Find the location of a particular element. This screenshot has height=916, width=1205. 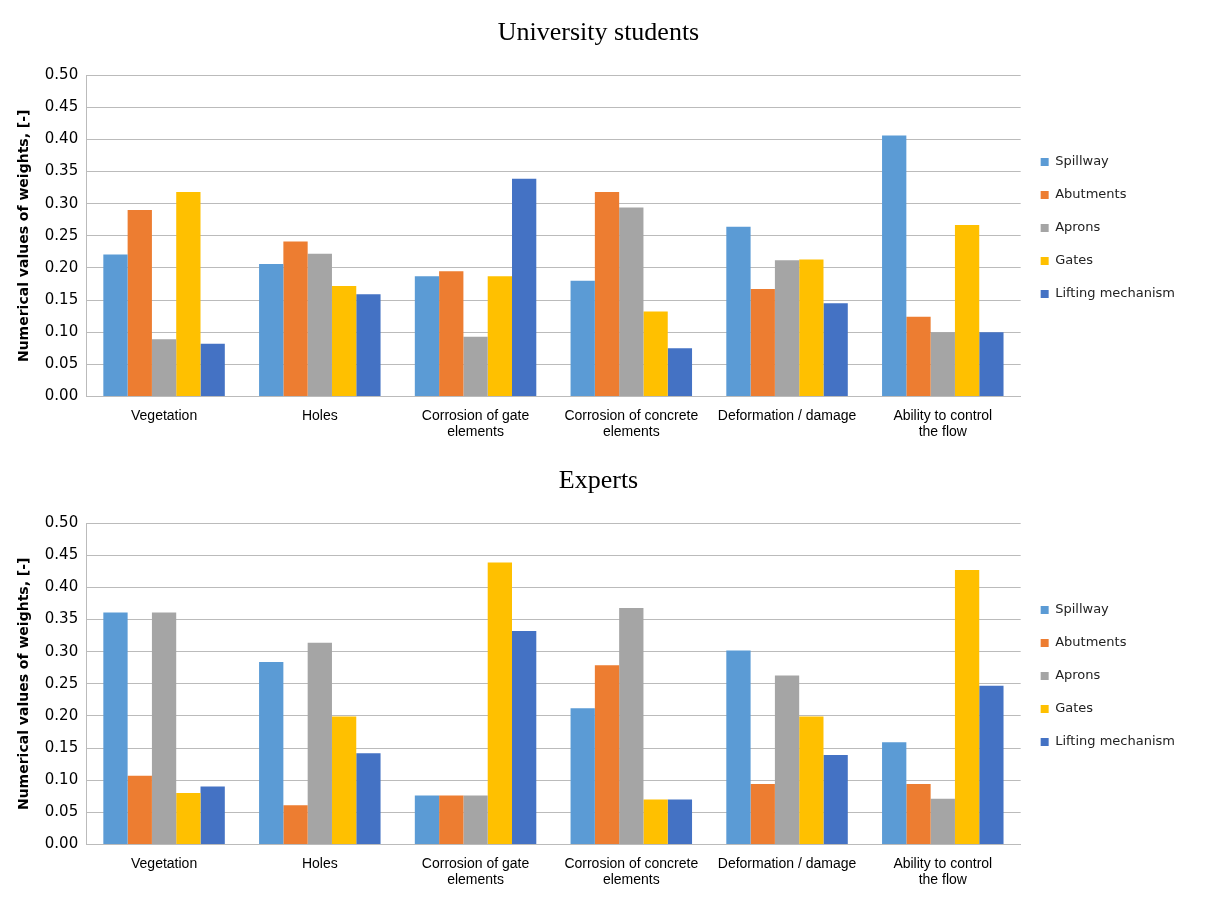

chart-title: Experts is located at coordinates (598, 480).